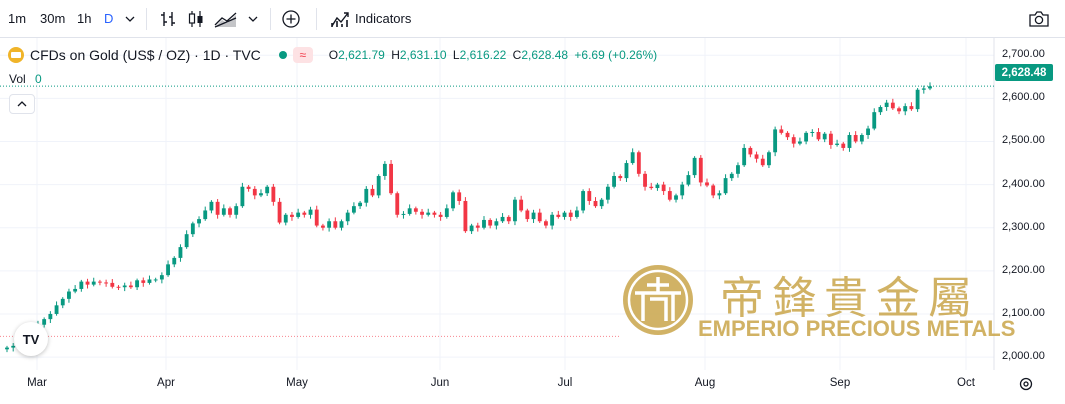  Describe the element at coordinates (705, 383) in the screenshot. I see `time-tick-label: Aug` at that location.